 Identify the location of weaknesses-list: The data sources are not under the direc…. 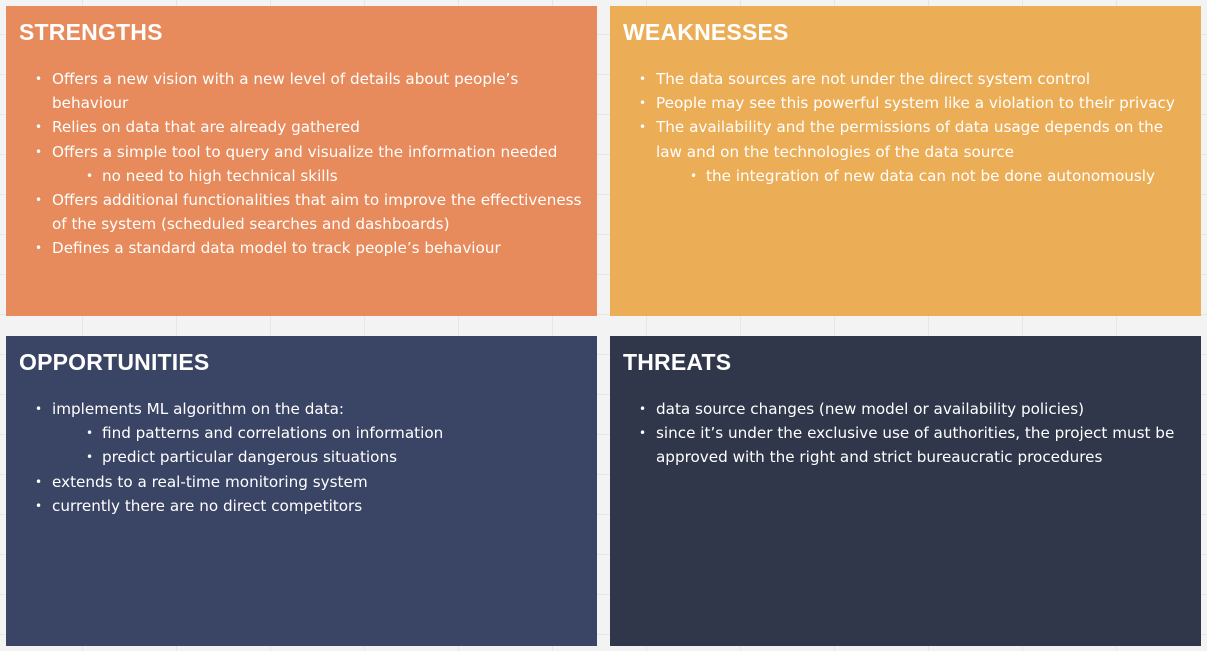
(900, 127).